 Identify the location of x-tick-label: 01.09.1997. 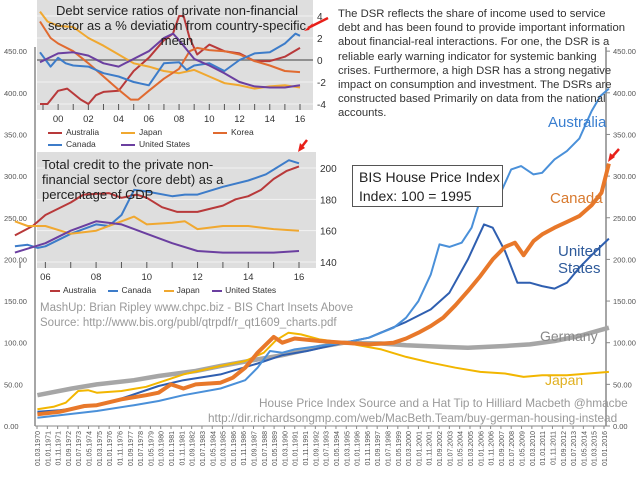
(378, 448).